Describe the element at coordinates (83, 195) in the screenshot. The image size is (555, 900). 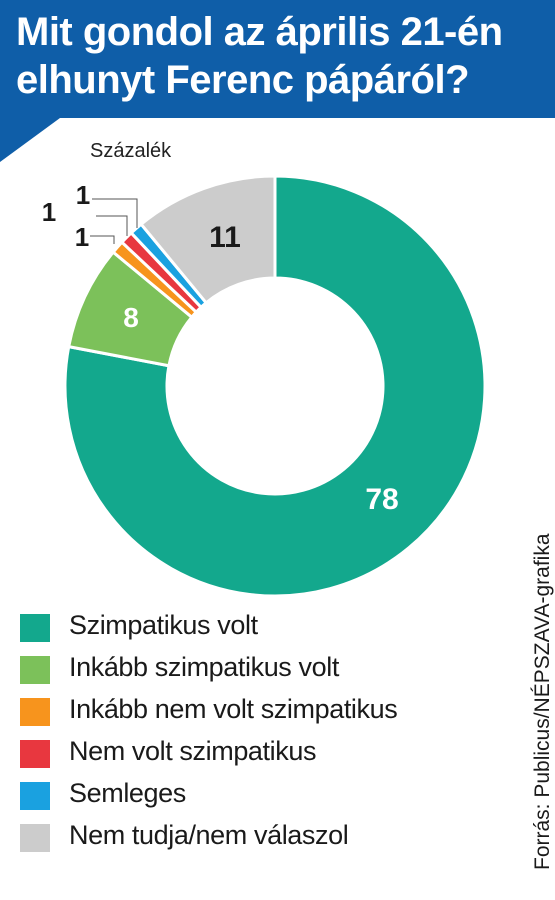
I see `value-label-semleges: 1` at that location.